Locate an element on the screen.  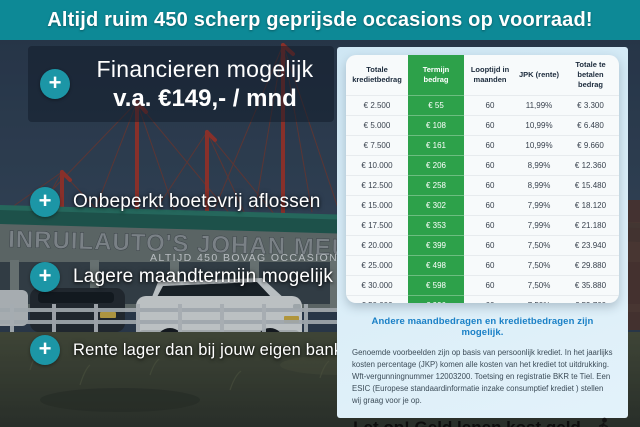
building-sign: INRUILAUTO'S JOHAN MEURE is located at coordinates (197, 244).